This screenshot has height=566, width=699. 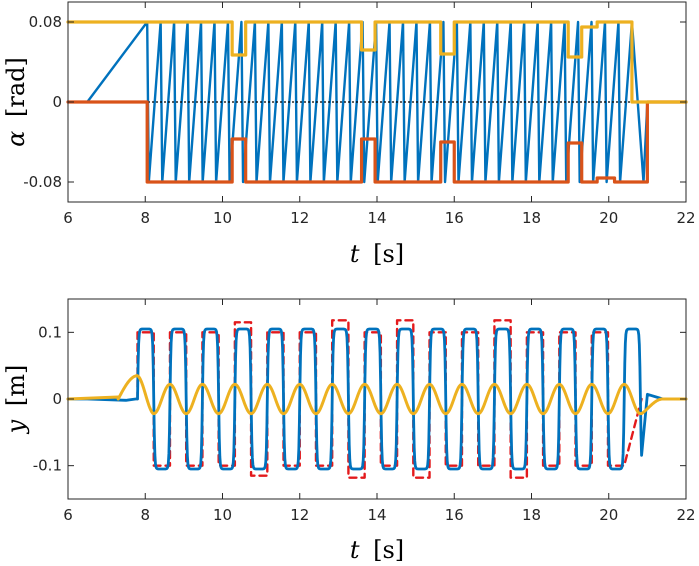 What do you see at coordinates (16, 87) in the screenshot?
I see `alpha-ylabel-unit: [rad]` at bounding box center [16, 87].